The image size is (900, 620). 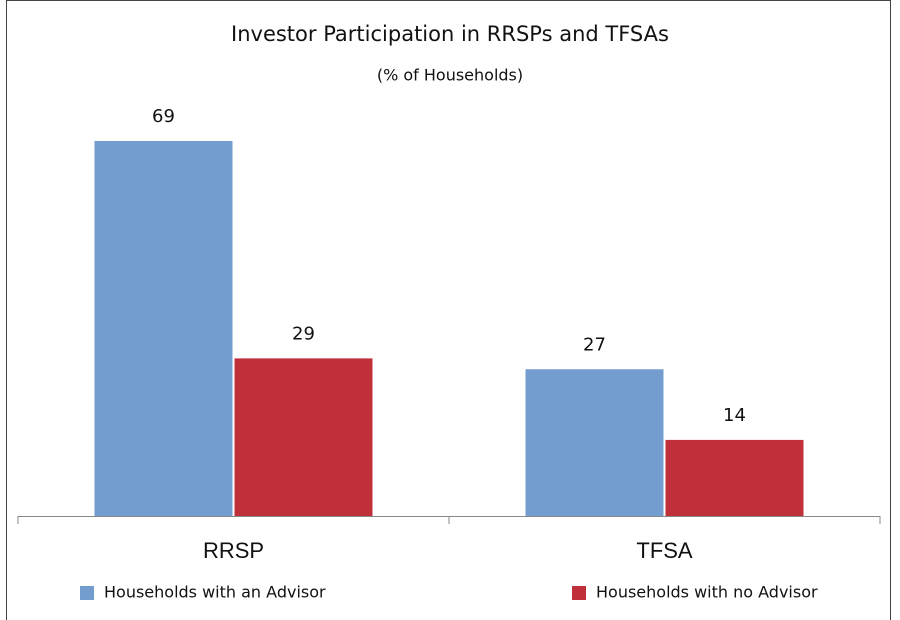 I want to click on legend-label: Households with no Advisor, so click(x=707, y=592).